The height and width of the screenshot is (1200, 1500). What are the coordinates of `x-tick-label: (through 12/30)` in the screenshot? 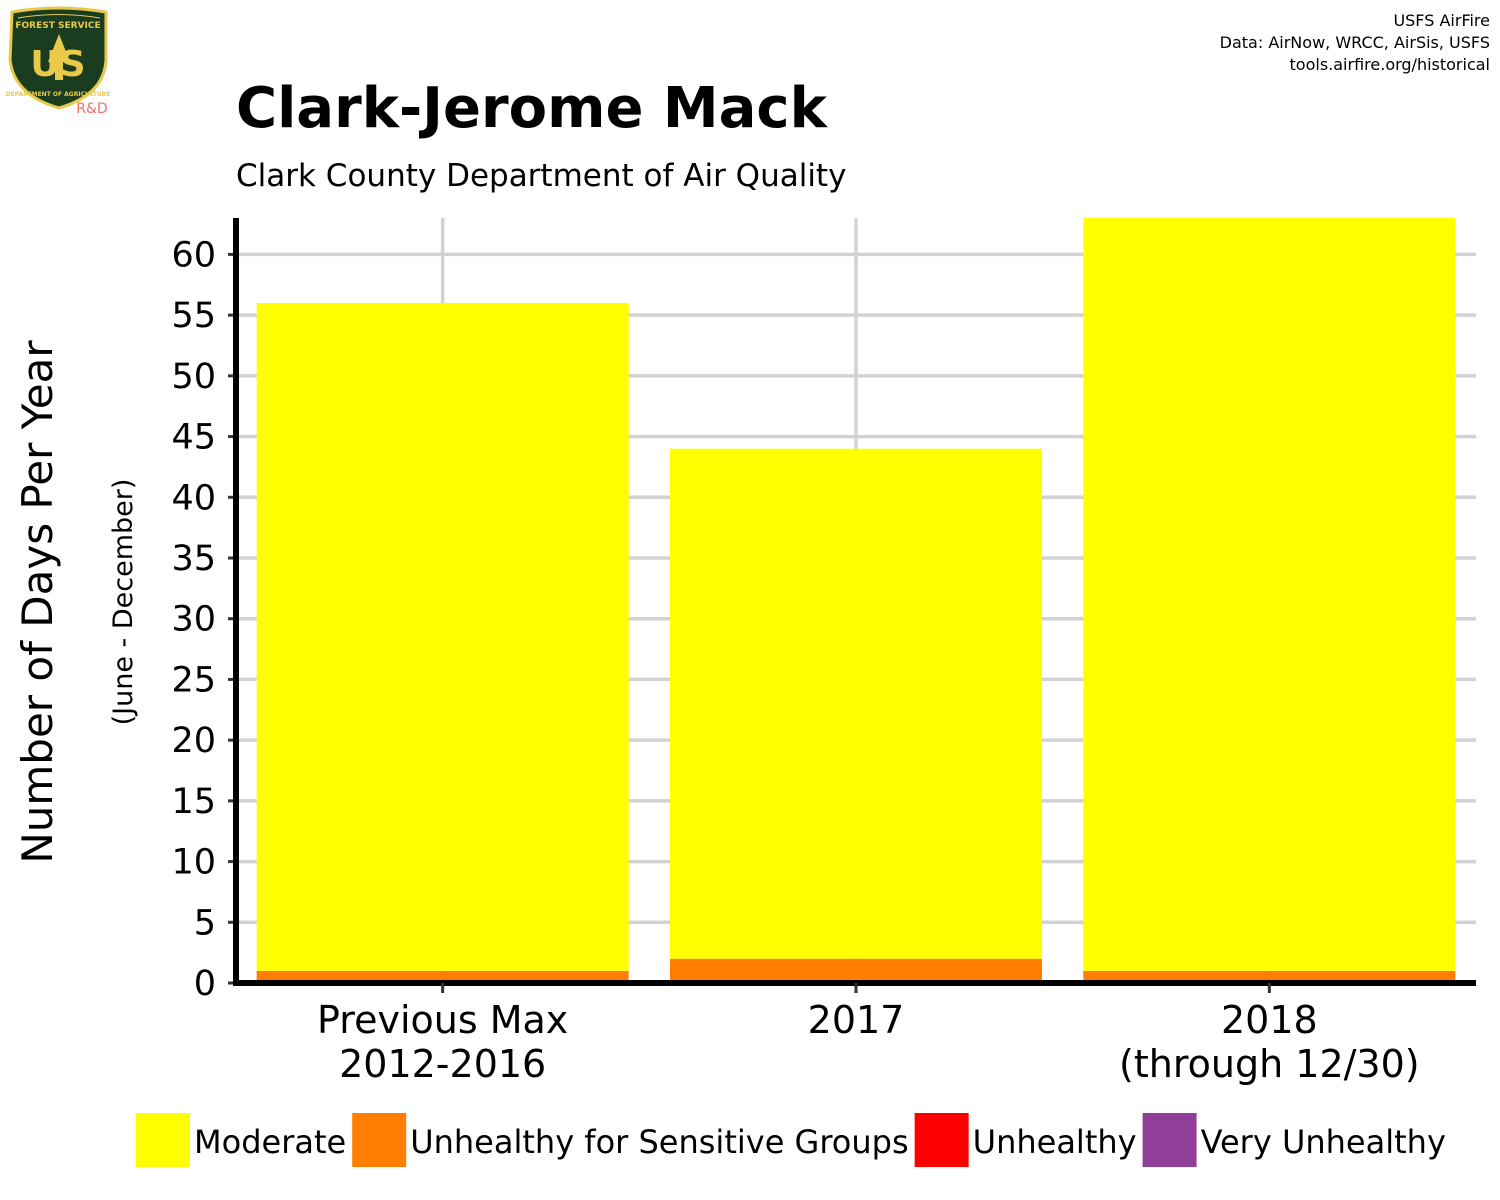 It's located at (1269, 1064).